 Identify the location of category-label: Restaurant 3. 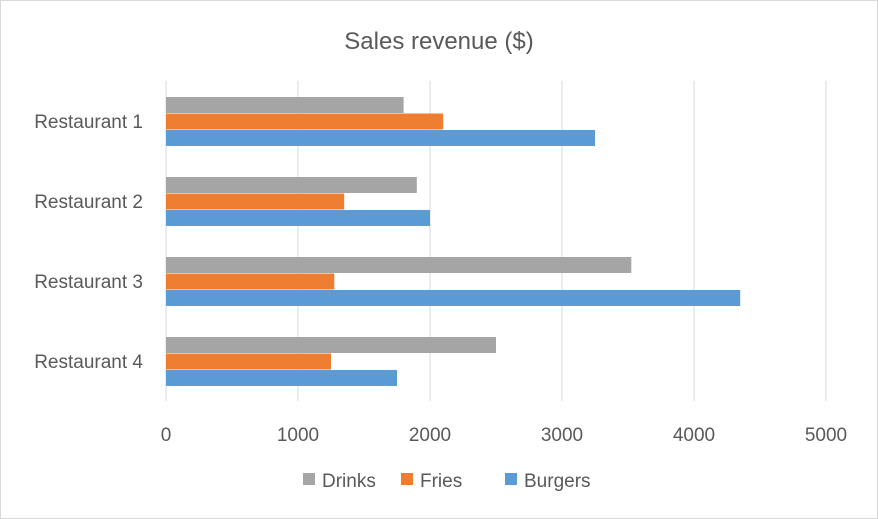
(88, 282).